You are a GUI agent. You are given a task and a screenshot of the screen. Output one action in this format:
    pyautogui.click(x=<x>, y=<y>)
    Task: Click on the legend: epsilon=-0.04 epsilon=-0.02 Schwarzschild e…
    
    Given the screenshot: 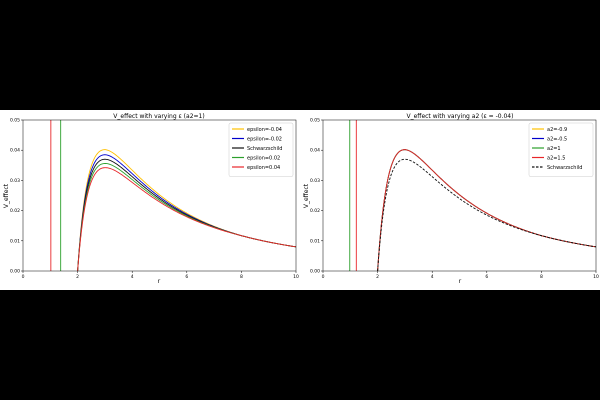 What is the action you would take?
    pyautogui.click(x=261, y=149)
    